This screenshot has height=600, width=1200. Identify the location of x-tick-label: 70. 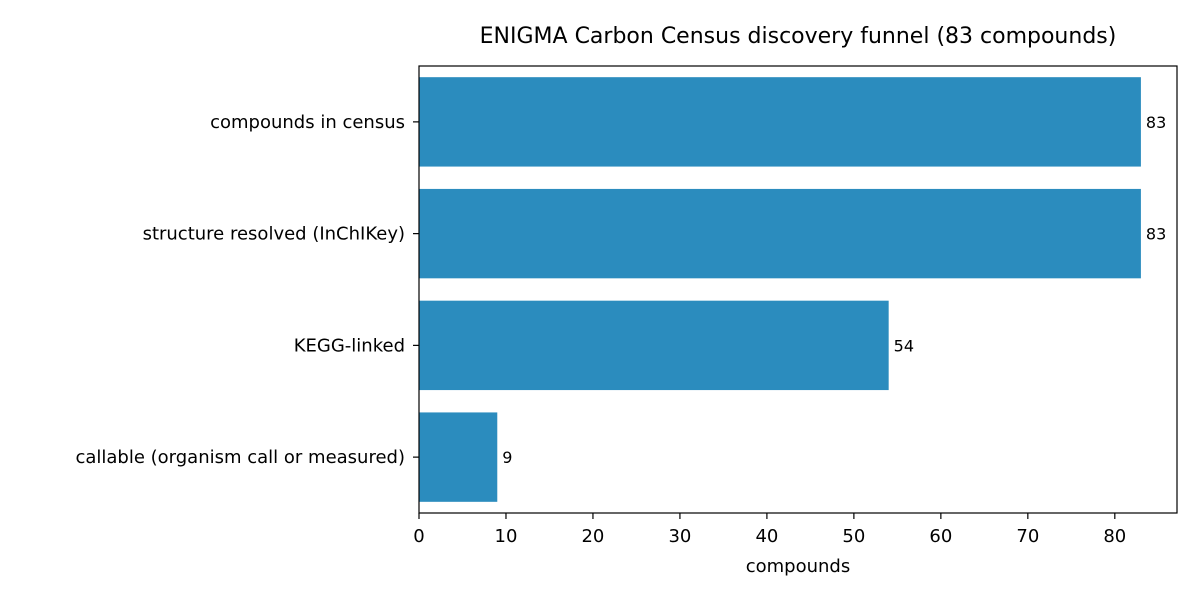
(1027, 536).